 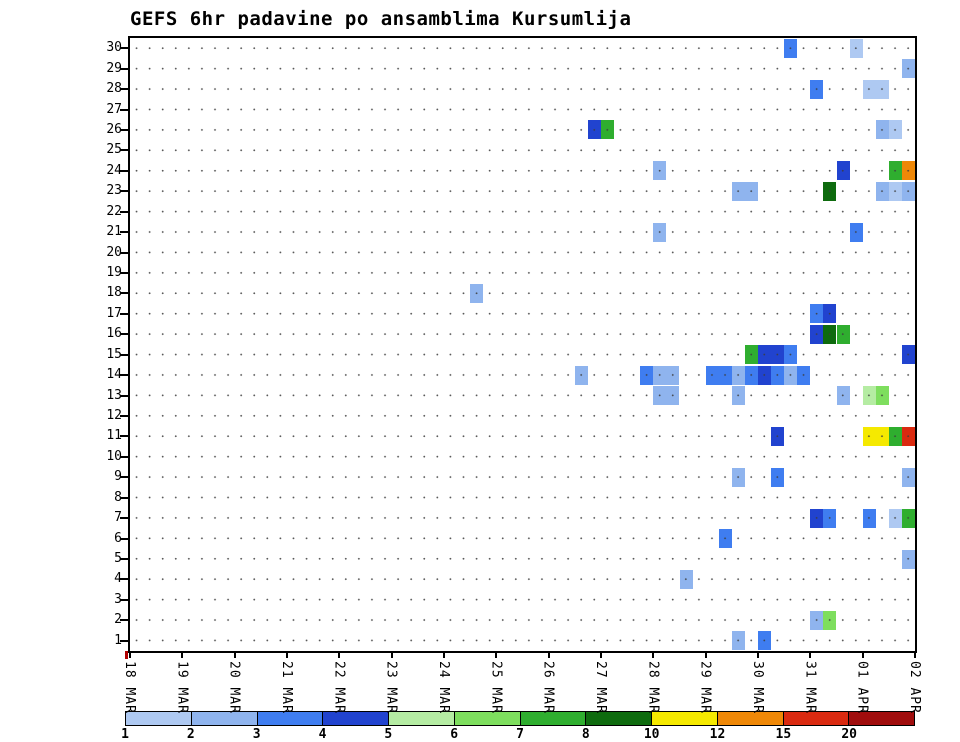 I want to click on y-axis-label: 28, so click(x=114, y=89).